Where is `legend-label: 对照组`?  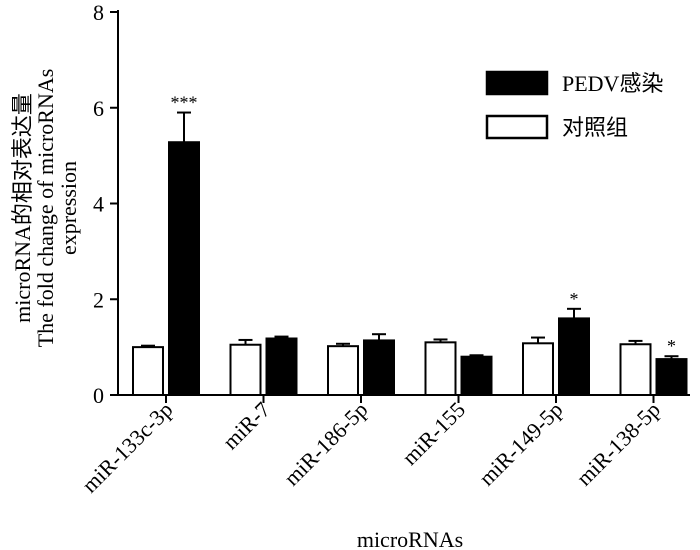 legend-label: 对照组 is located at coordinates (595, 127).